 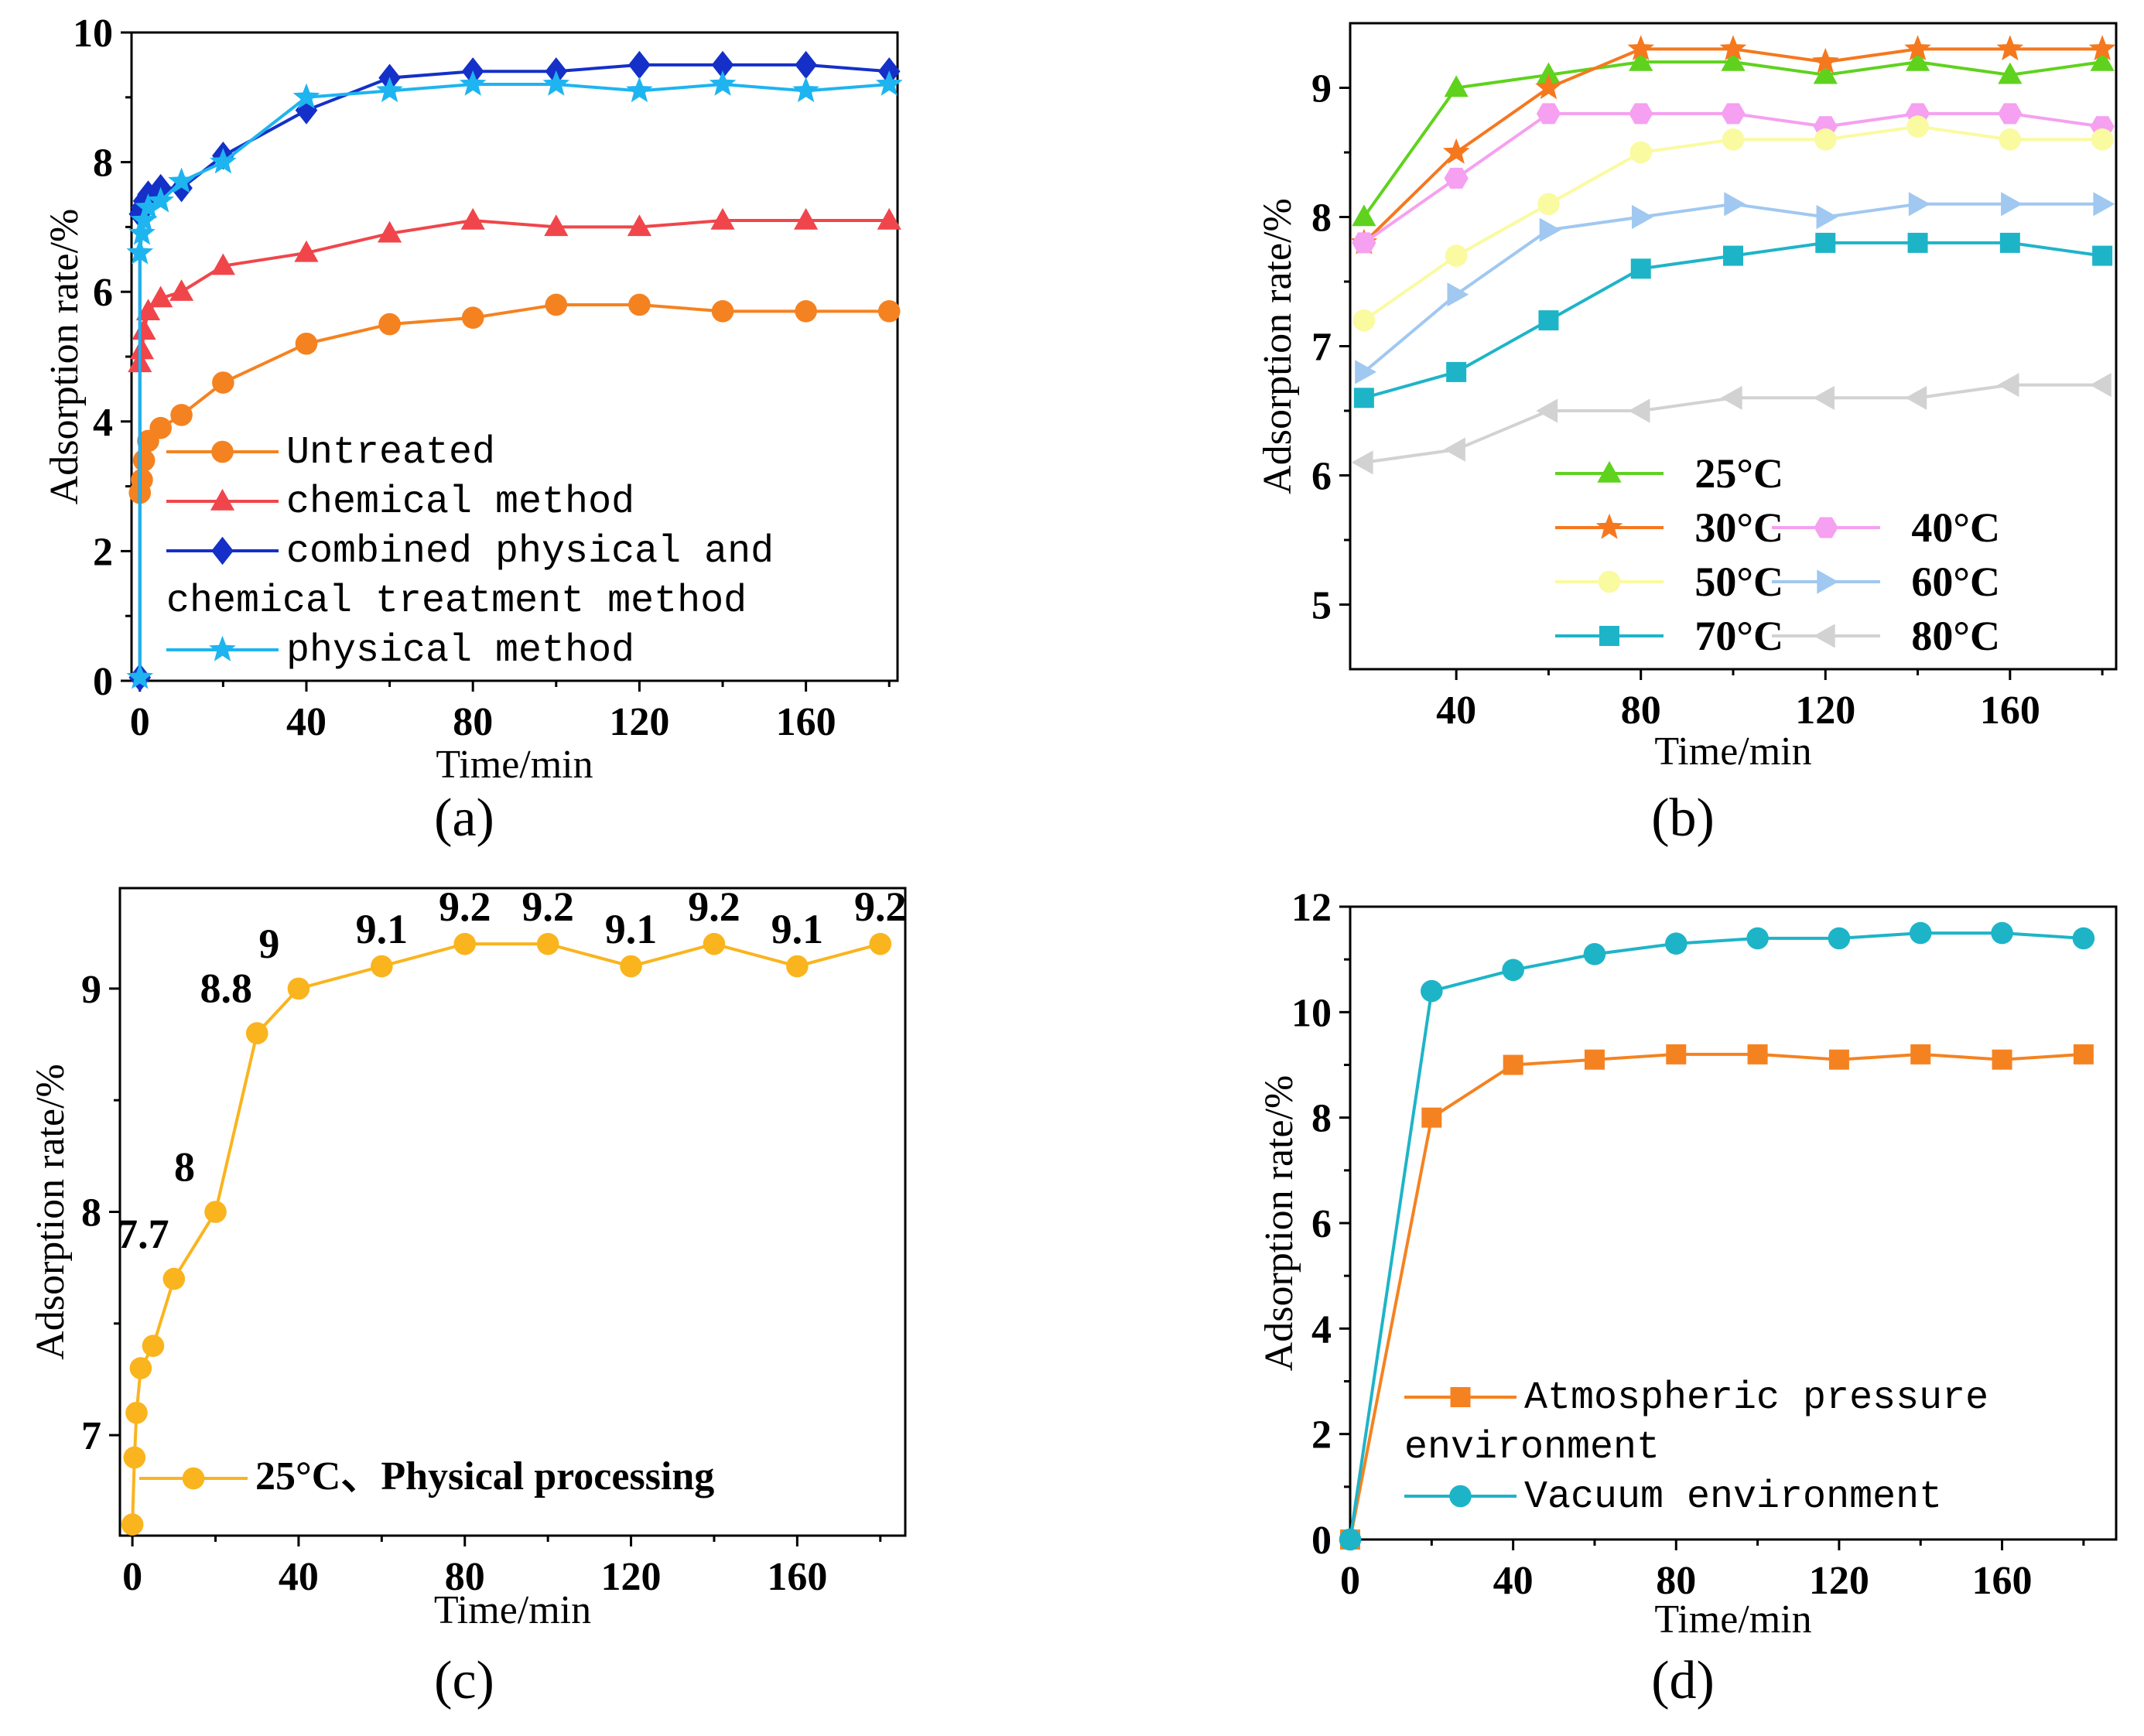 I want to click on data-label: 9, so click(x=268, y=944).